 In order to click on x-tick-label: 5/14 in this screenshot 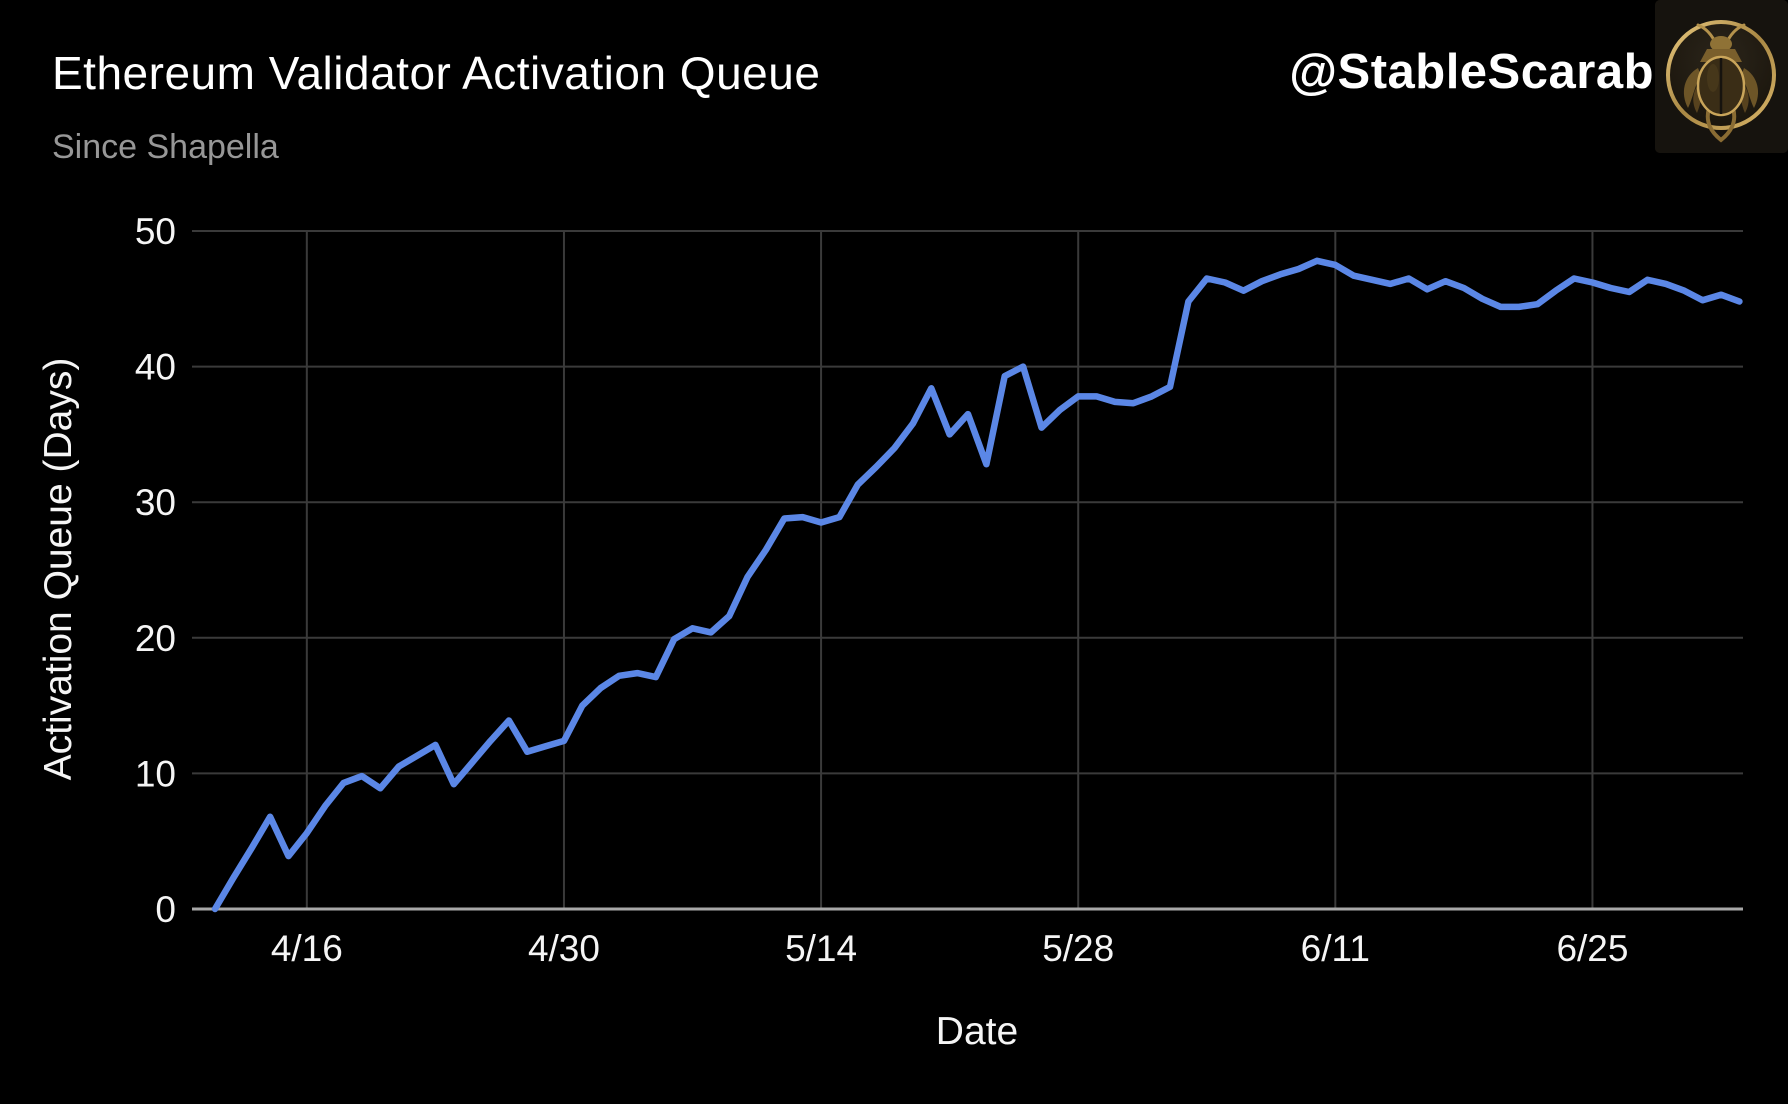, I will do `click(821, 948)`.